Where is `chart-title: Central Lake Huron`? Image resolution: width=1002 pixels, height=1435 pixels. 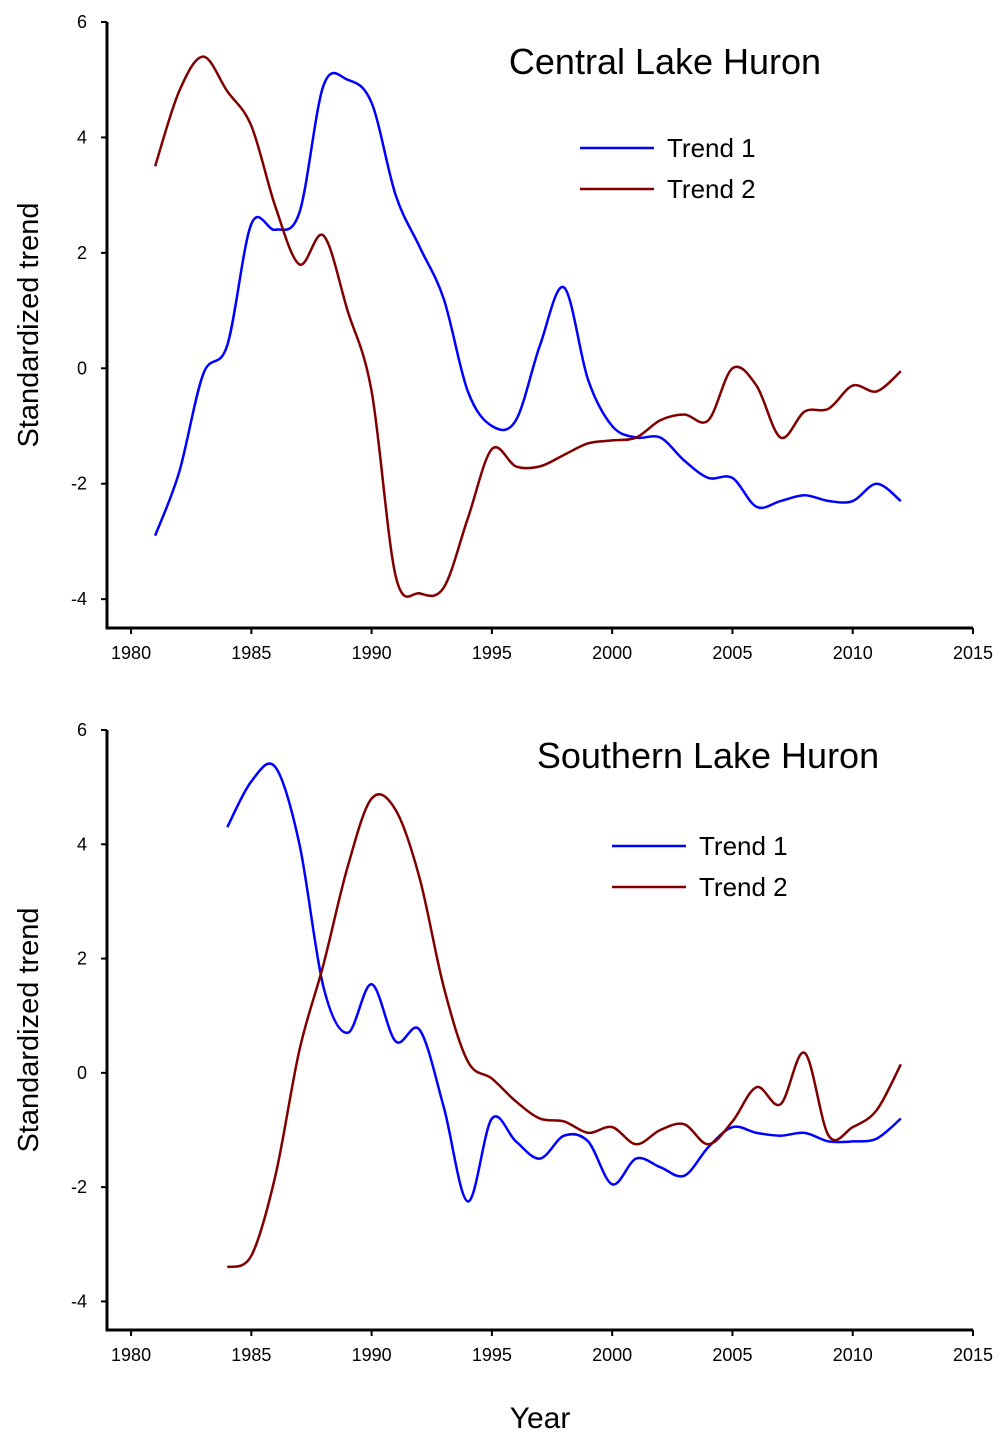
chart-title: Central Lake Huron is located at coordinates (665, 61).